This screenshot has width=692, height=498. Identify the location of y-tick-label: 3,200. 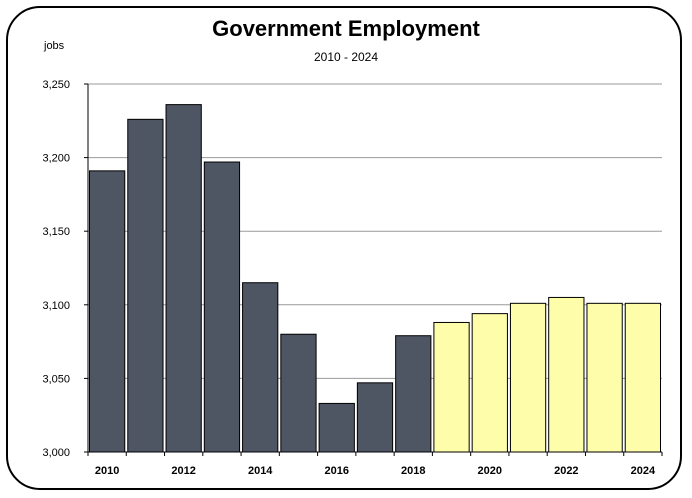
(56, 159).